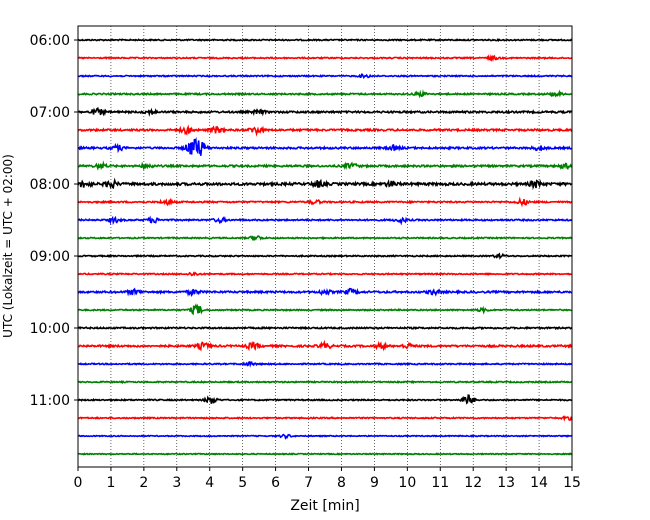  I want to click on x-axis-label: Zeit [min], so click(324, 506).